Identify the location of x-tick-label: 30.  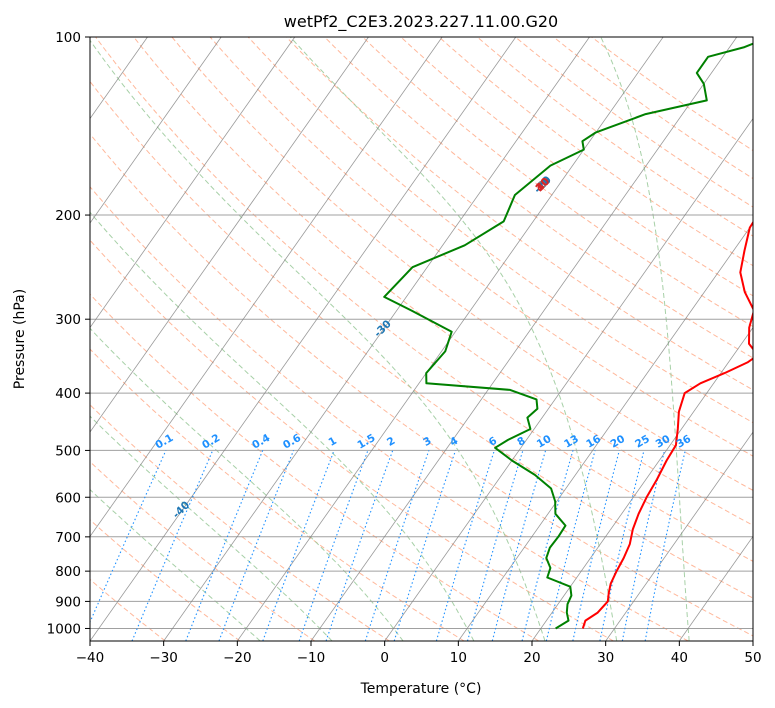
(605, 658).